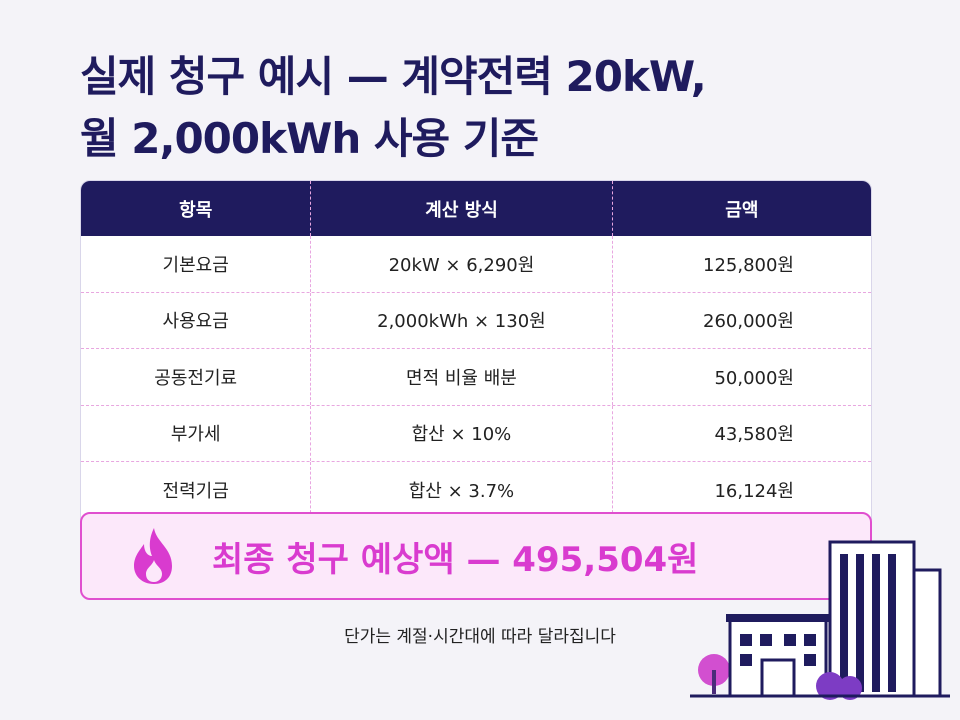 The height and width of the screenshot is (720, 960). What do you see at coordinates (153, 556) in the screenshot?
I see `fire-icon` at bounding box center [153, 556].